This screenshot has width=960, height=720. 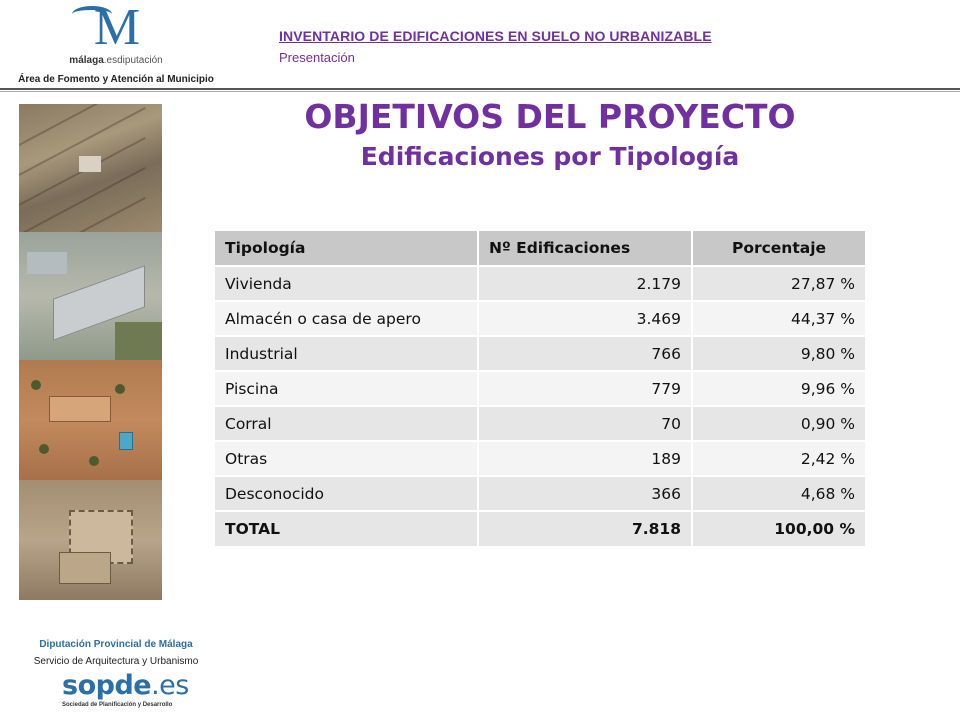 I want to click on cell-tipologia: Industrial, so click(x=346, y=353).